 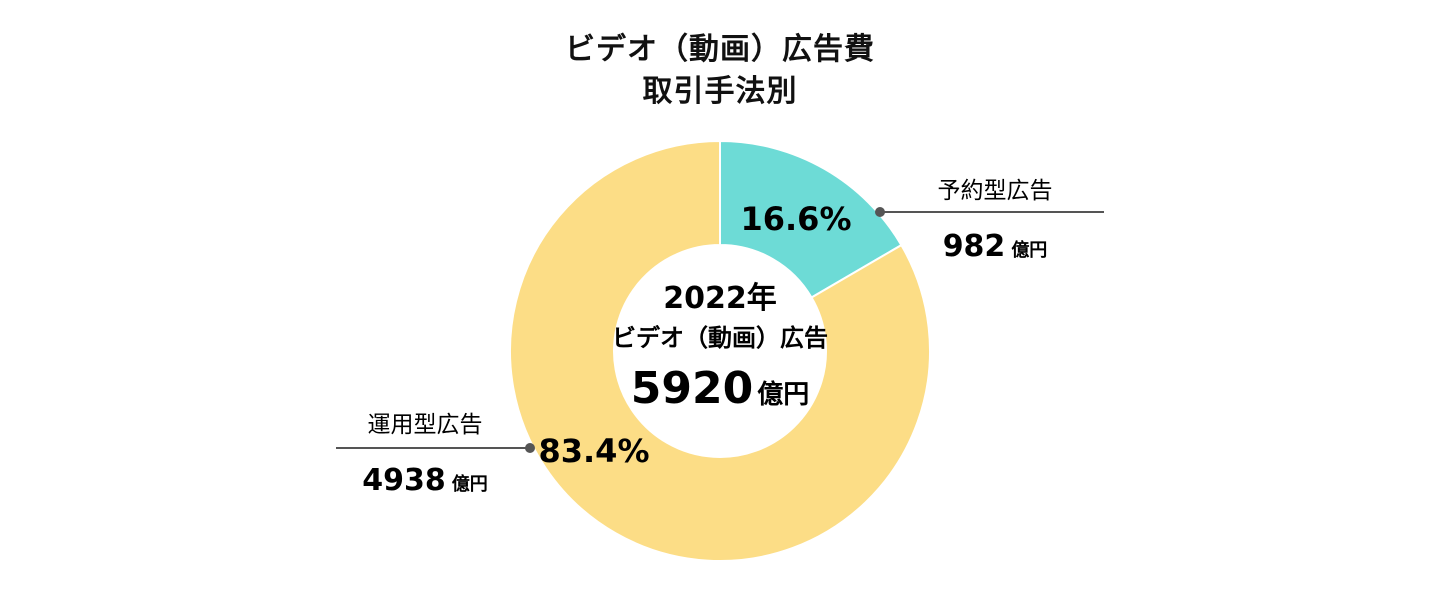 What do you see at coordinates (880, 212) in the screenshot?
I see `leader-dot-reserved` at bounding box center [880, 212].